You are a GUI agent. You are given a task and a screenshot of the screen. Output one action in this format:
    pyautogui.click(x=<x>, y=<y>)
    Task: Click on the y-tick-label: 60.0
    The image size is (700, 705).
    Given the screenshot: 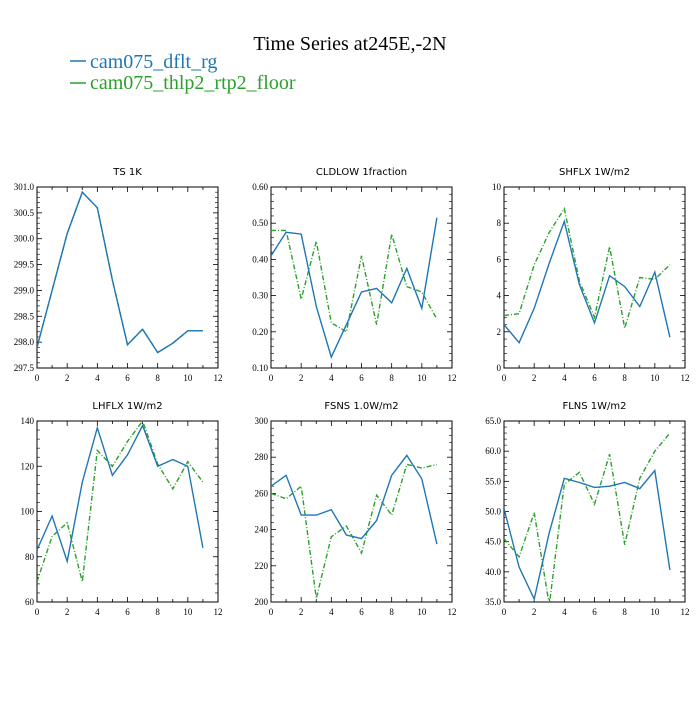 What is the action you would take?
    pyautogui.click(x=493, y=451)
    